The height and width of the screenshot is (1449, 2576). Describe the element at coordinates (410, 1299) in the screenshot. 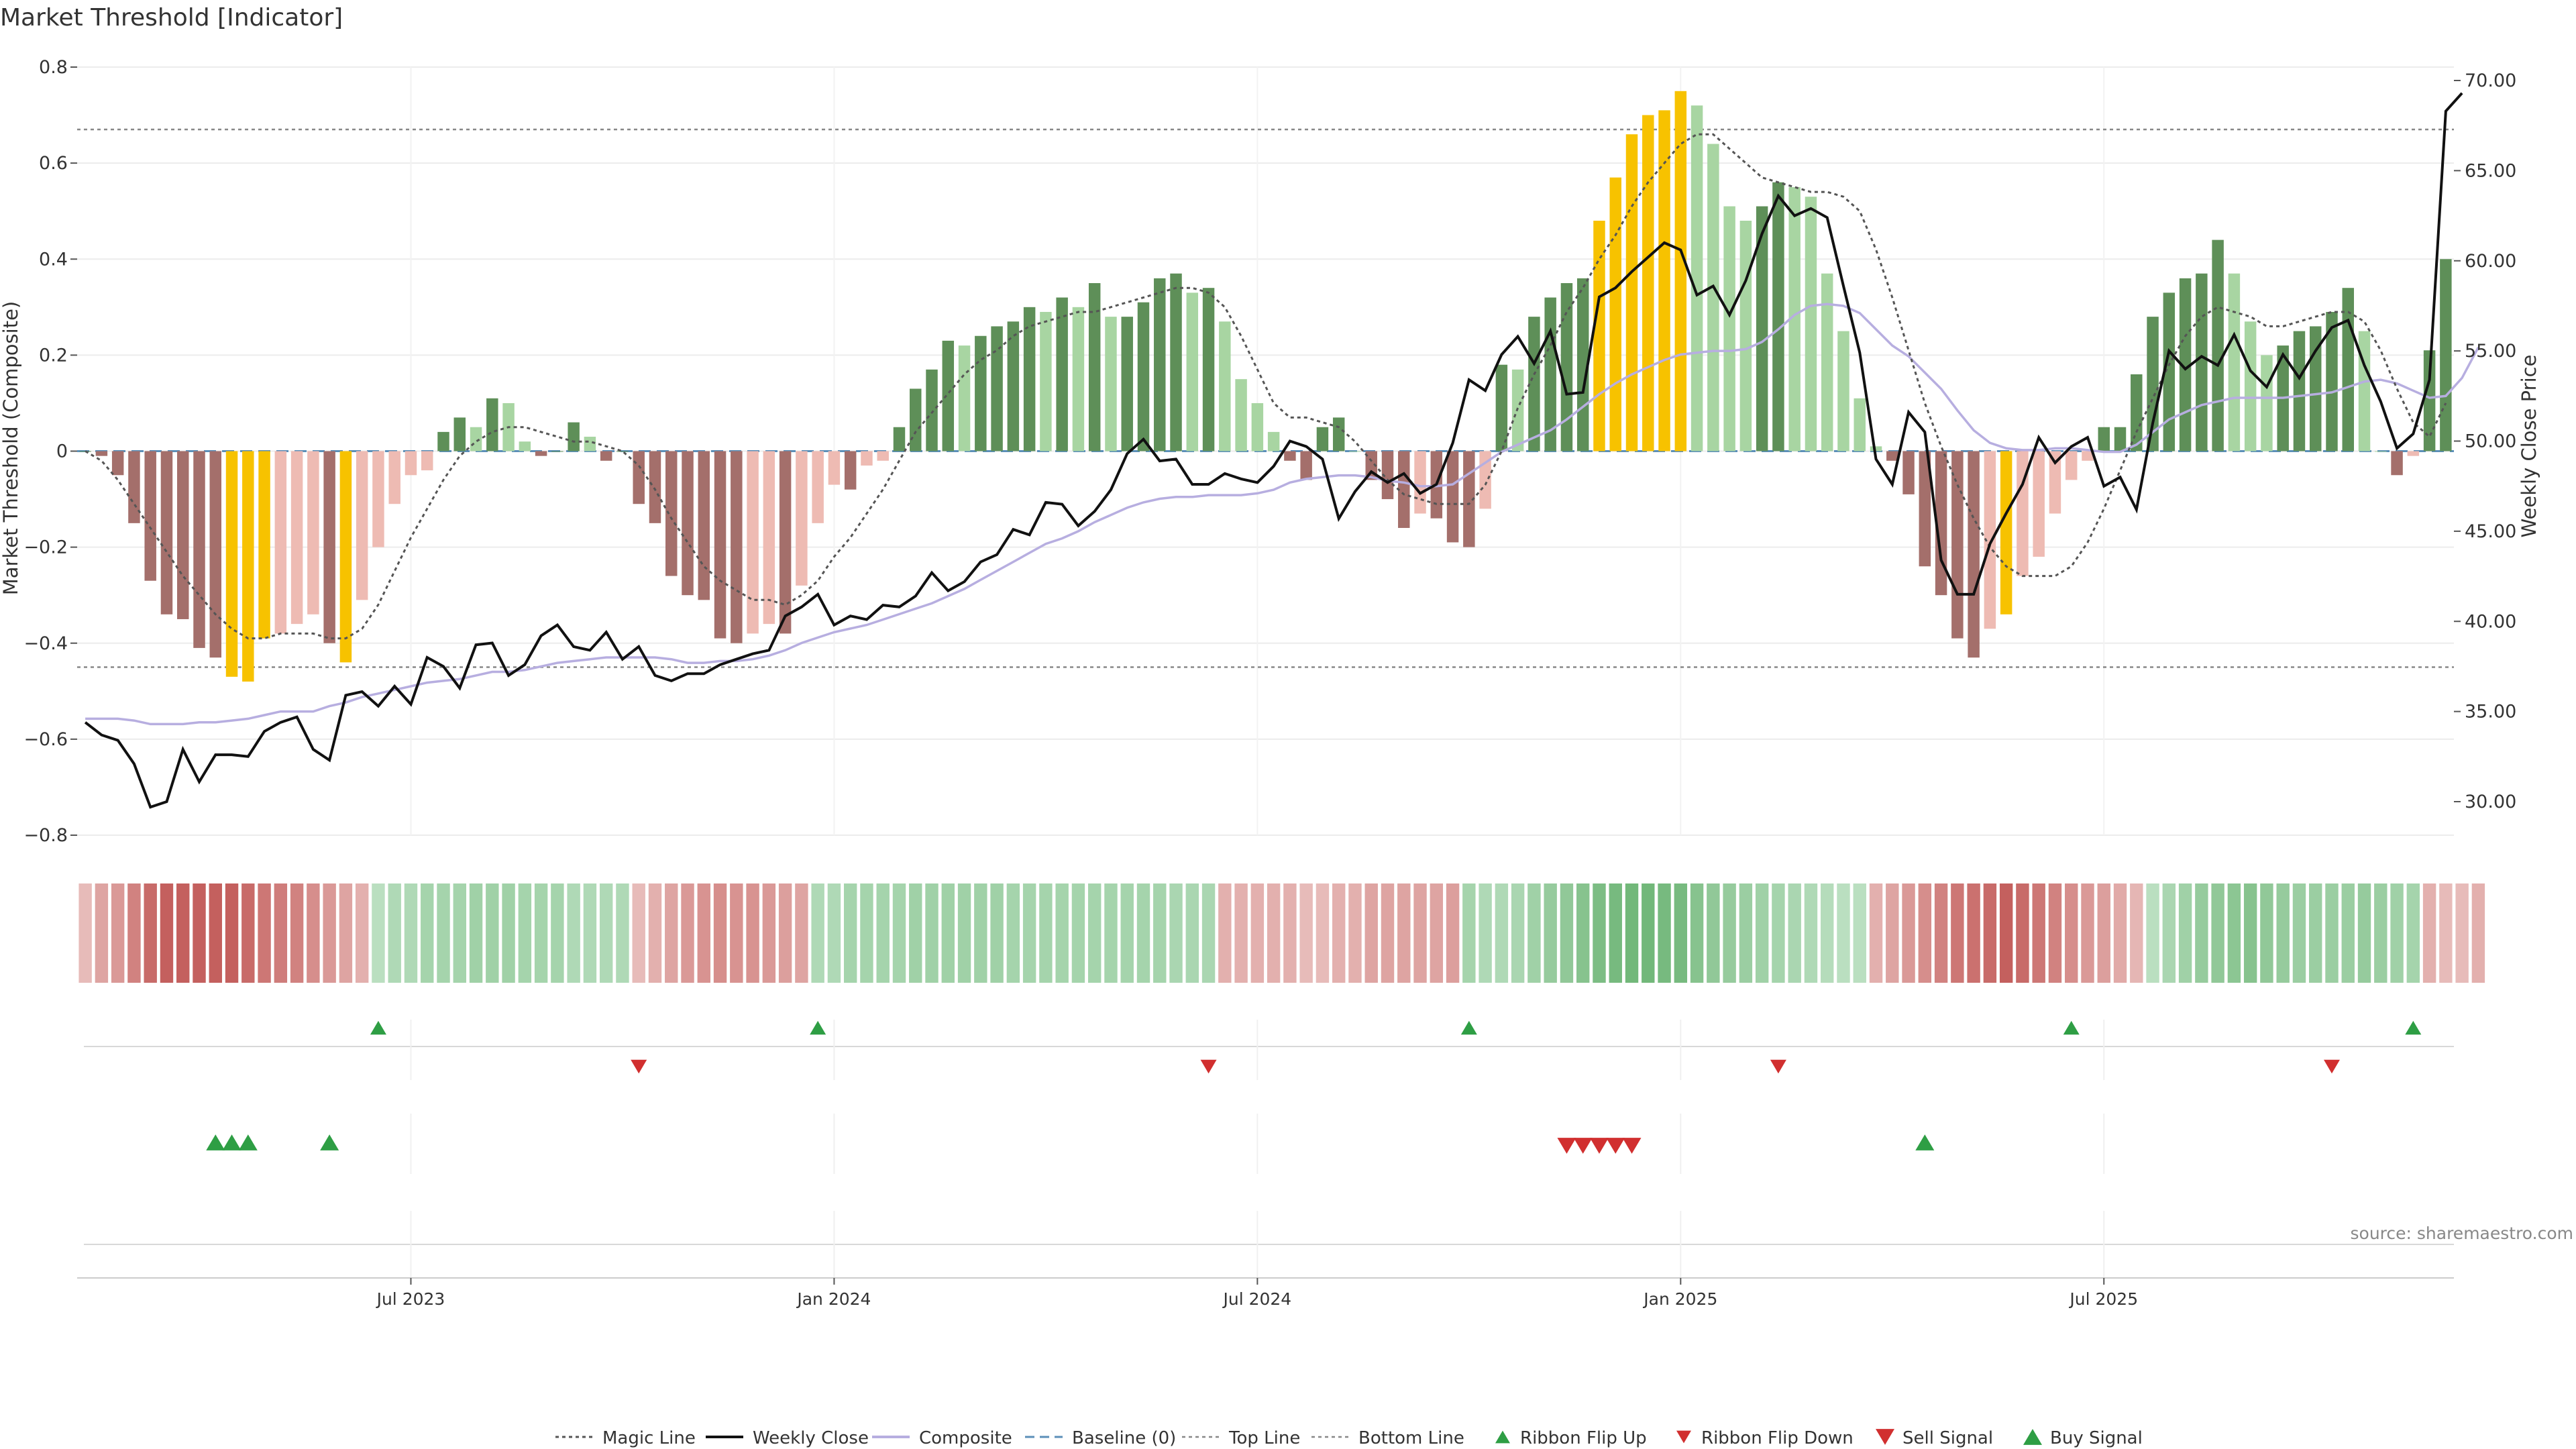

I see `x-tick-label: Jul 2023` at that location.